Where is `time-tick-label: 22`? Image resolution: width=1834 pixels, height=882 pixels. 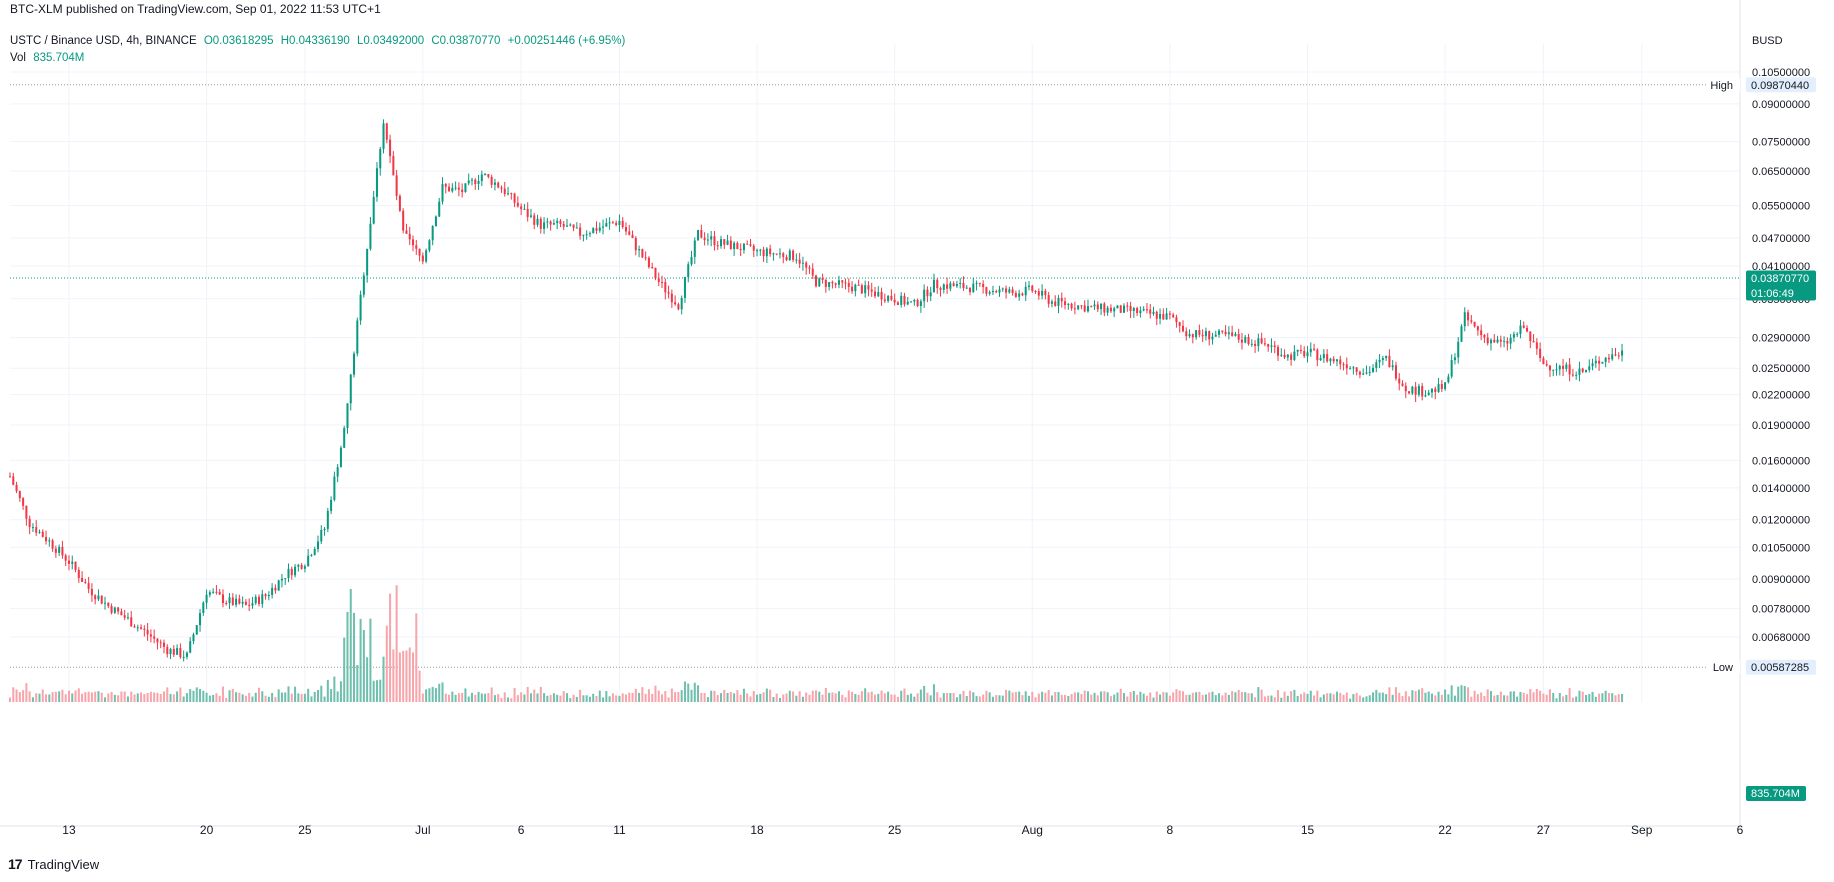
time-tick-label: 22 is located at coordinates (1445, 830).